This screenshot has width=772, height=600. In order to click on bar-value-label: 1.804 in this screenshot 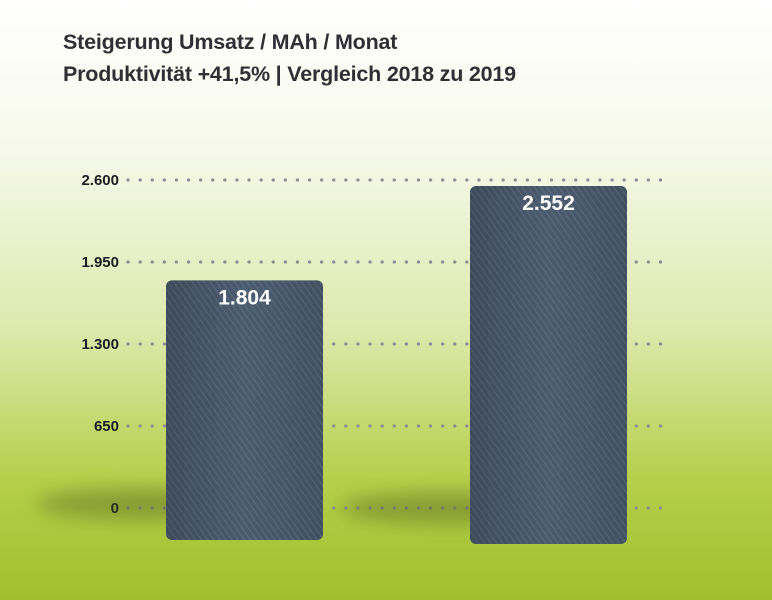, I will do `click(244, 297)`.